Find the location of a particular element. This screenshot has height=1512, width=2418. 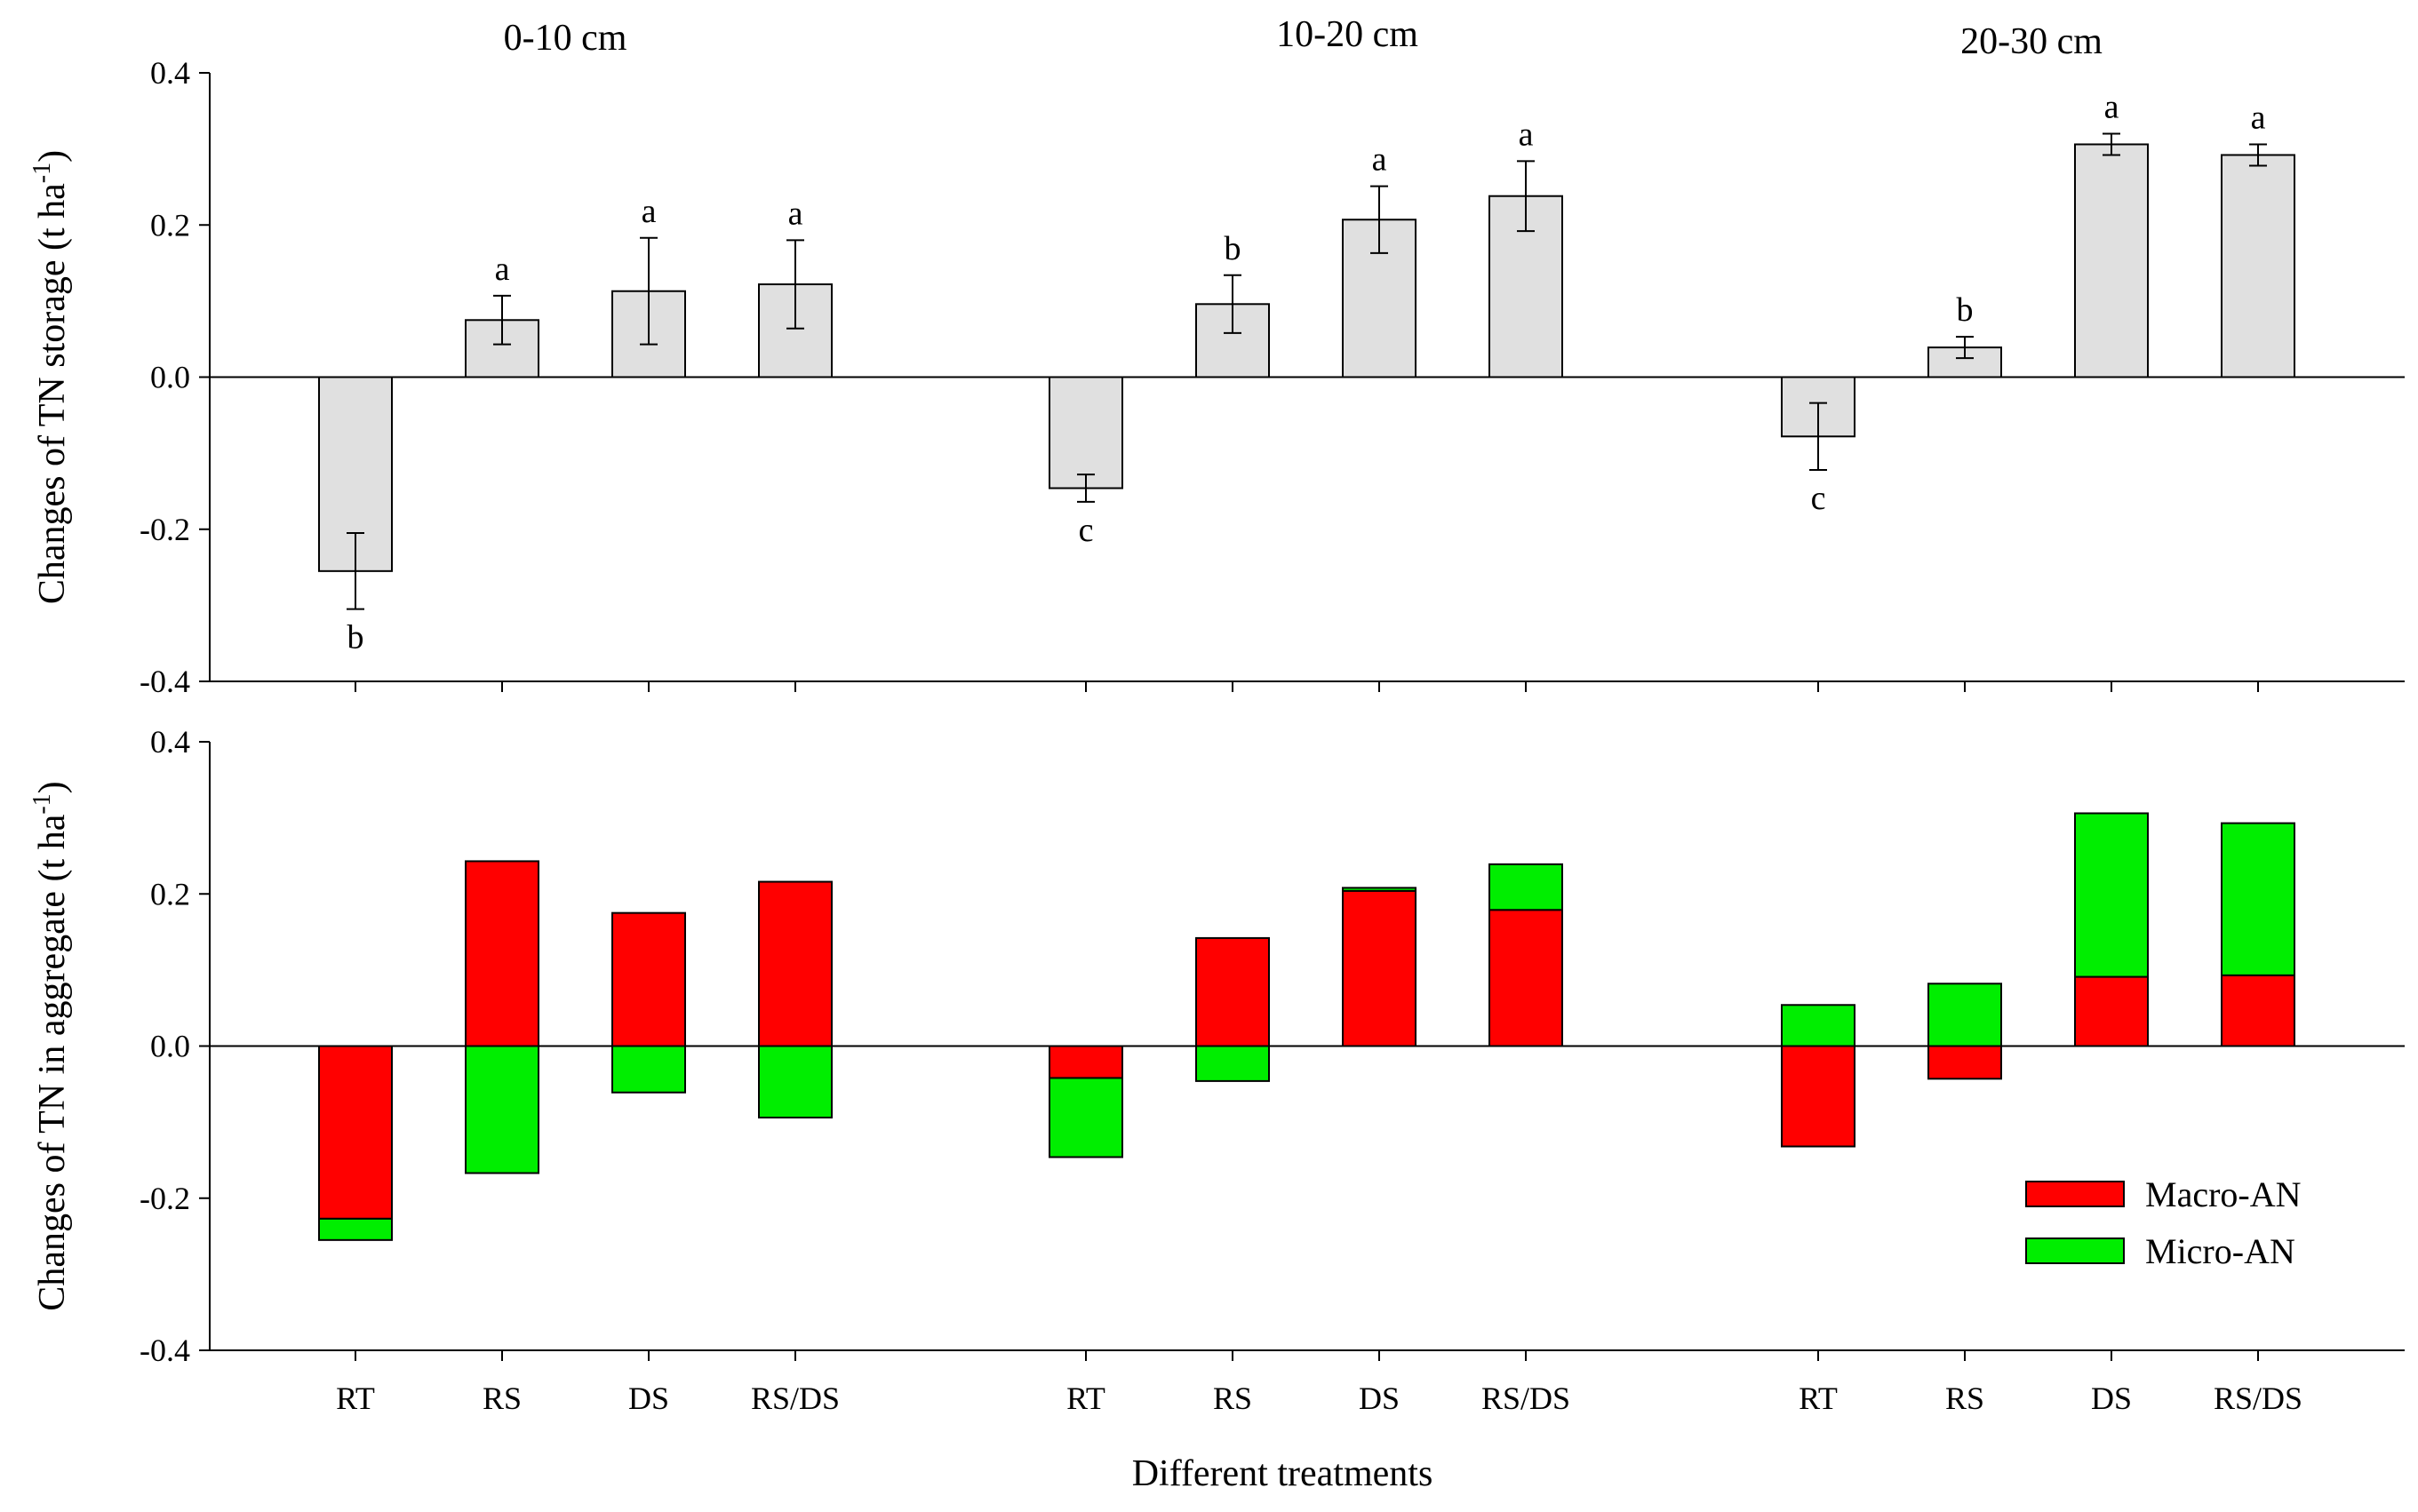

legend-label: Macro-AN is located at coordinates (2223, 1194).